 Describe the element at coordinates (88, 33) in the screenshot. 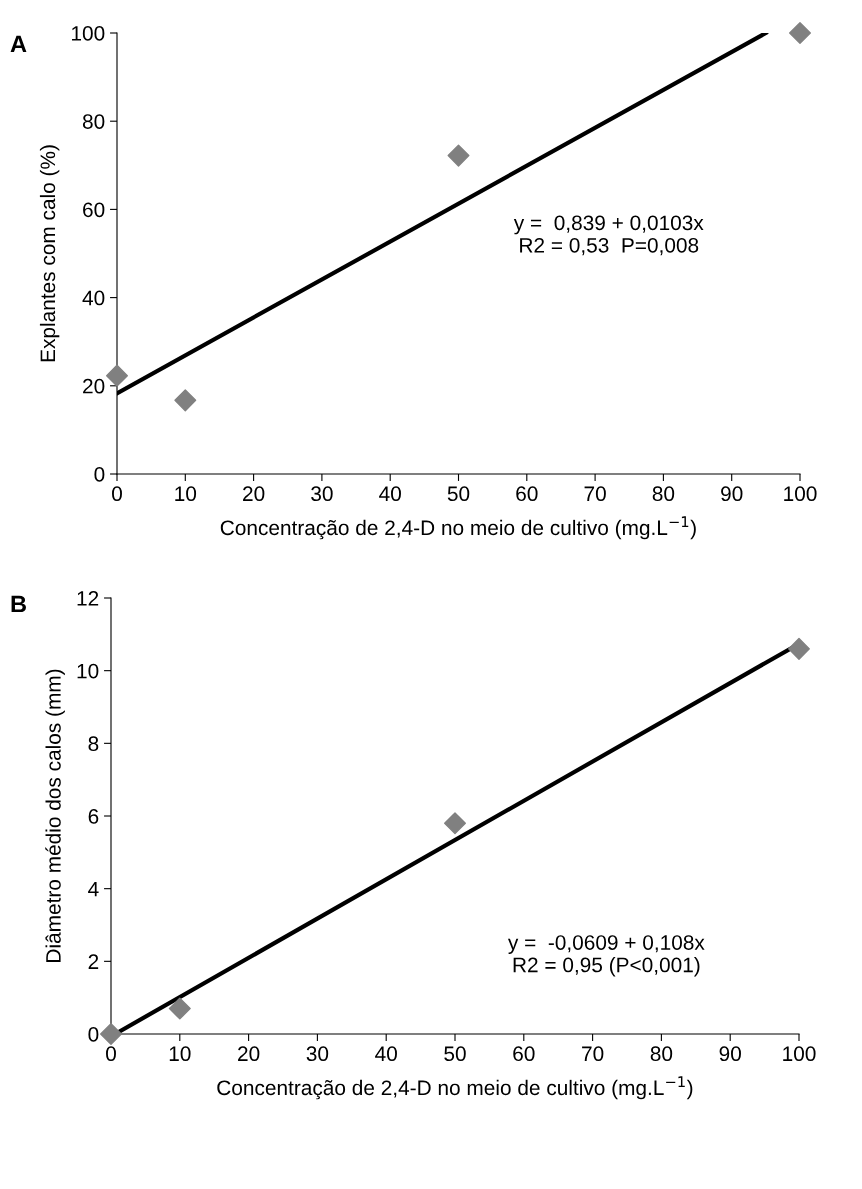

I see `y-tick-label: 100` at that location.